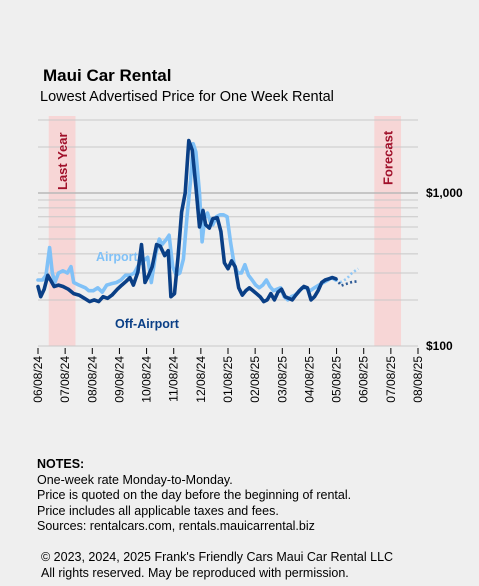 This screenshot has width=479, height=586. What do you see at coordinates (147, 379) in the screenshot?
I see `x-tick-label: 10/08/24` at bounding box center [147, 379].